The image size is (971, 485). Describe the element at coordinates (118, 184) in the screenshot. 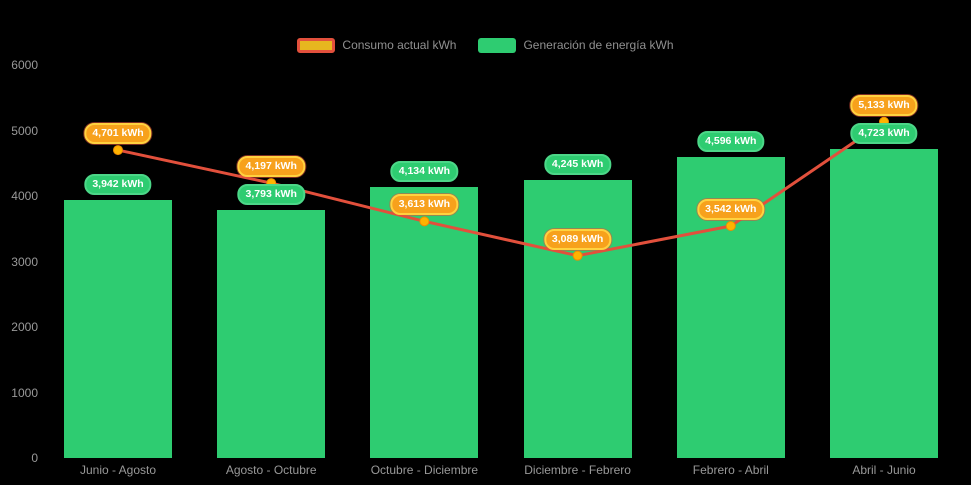

I see `bar-value-label: 3,942 kWh` at that location.